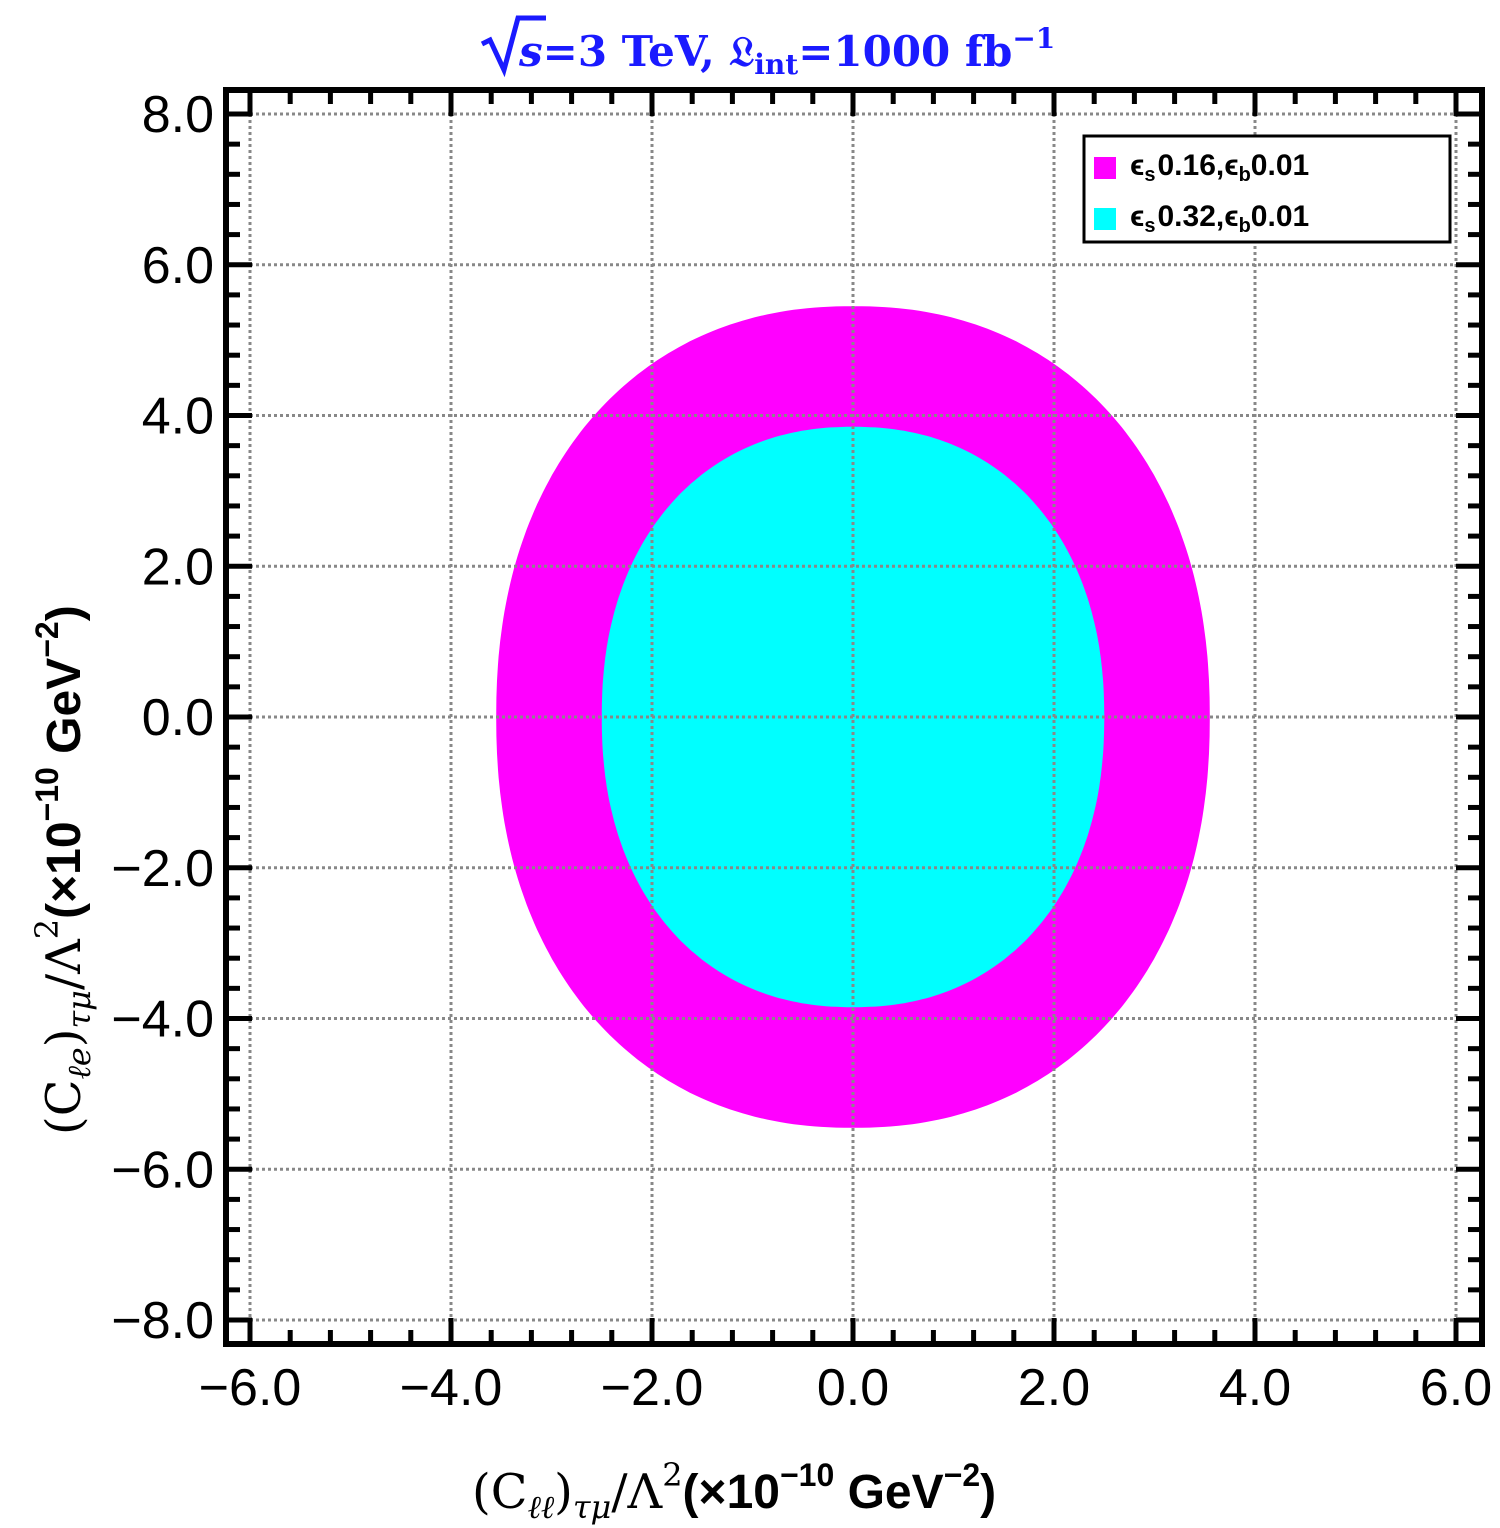  Describe the element at coordinates (592, 1507) in the screenshot. I see `xlabel-mid-sub: τμ` at that location.